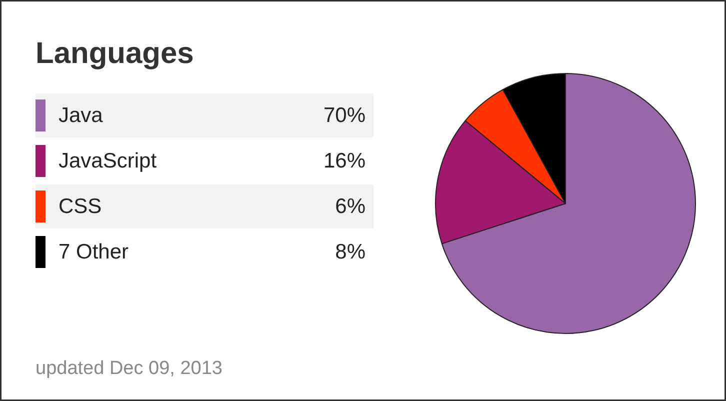 This screenshot has height=401, width=726. What do you see at coordinates (129, 368) in the screenshot?
I see `text: updated Dec 09, 2013` at bounding box center [129, 368].